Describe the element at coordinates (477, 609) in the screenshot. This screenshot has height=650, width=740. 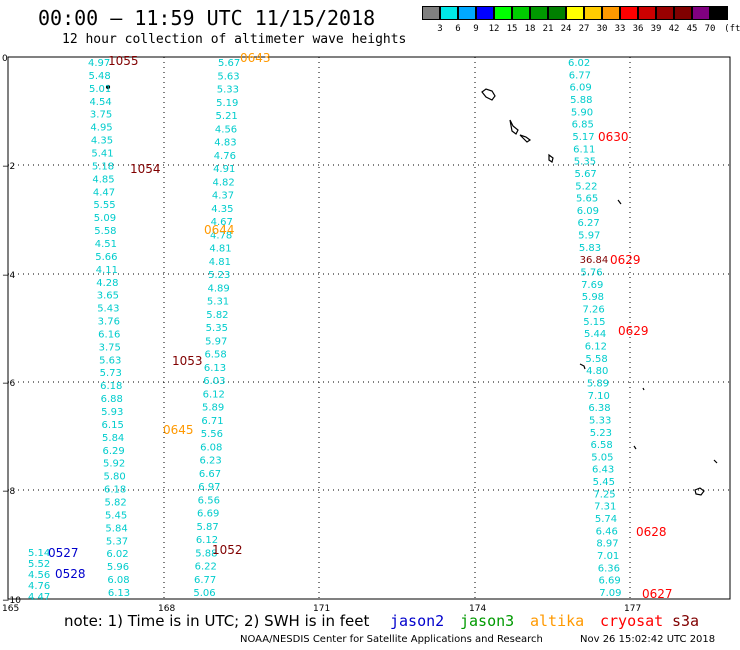
I see `lon-tick-label: 174` at that location.